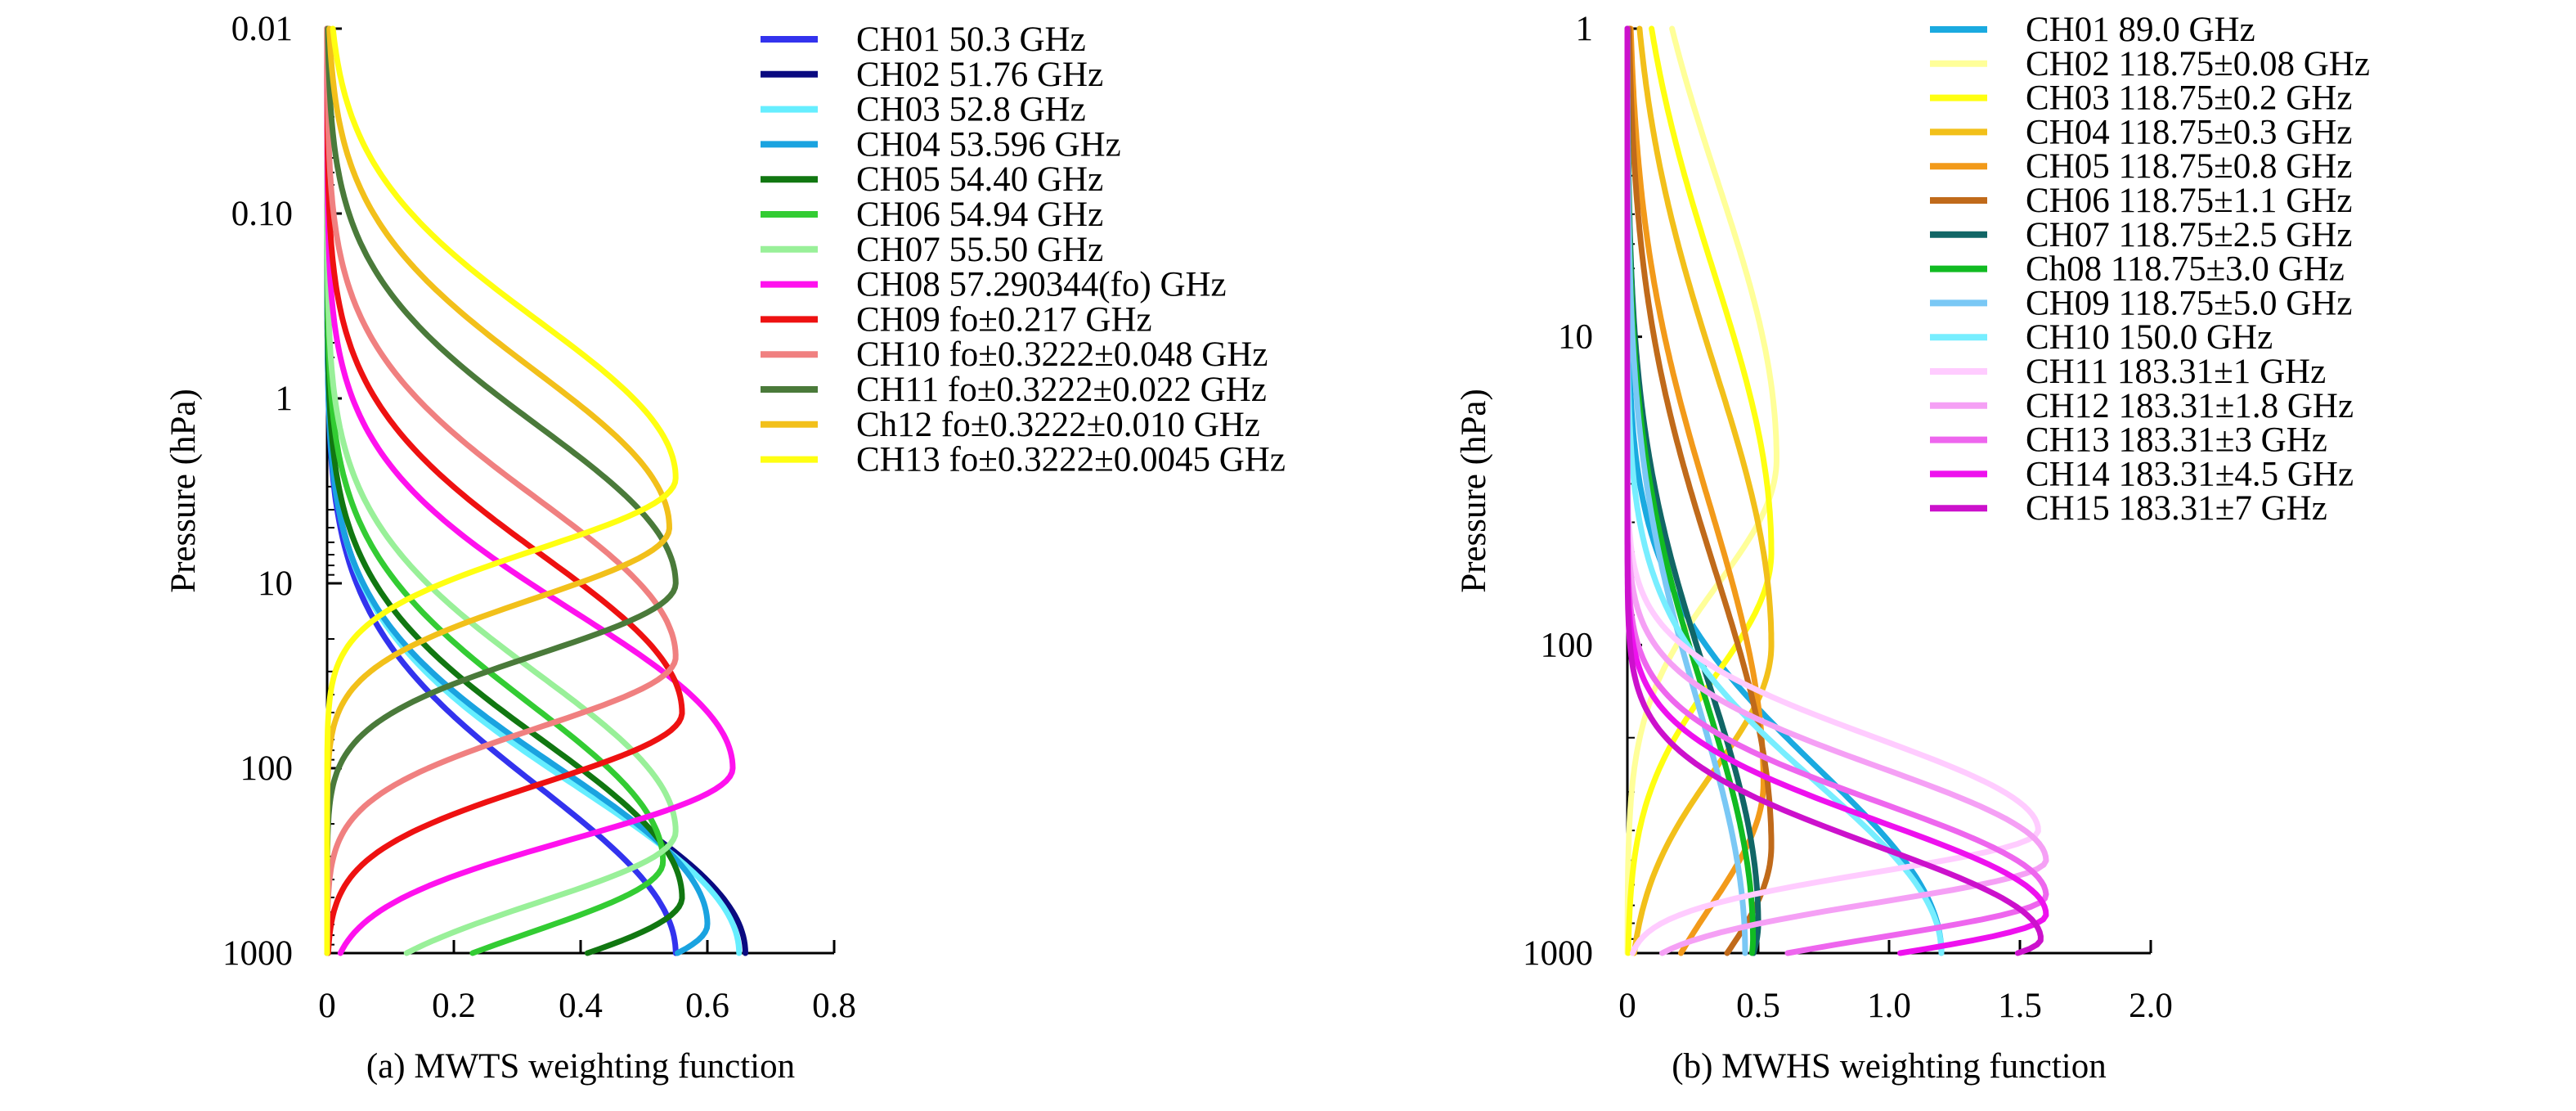 The width and height of the screenshot is (2576, 1111). Describe the element at coordinates (2151, 1006) in the screenshot. I see `x-tick-label: 2.0` at that location.